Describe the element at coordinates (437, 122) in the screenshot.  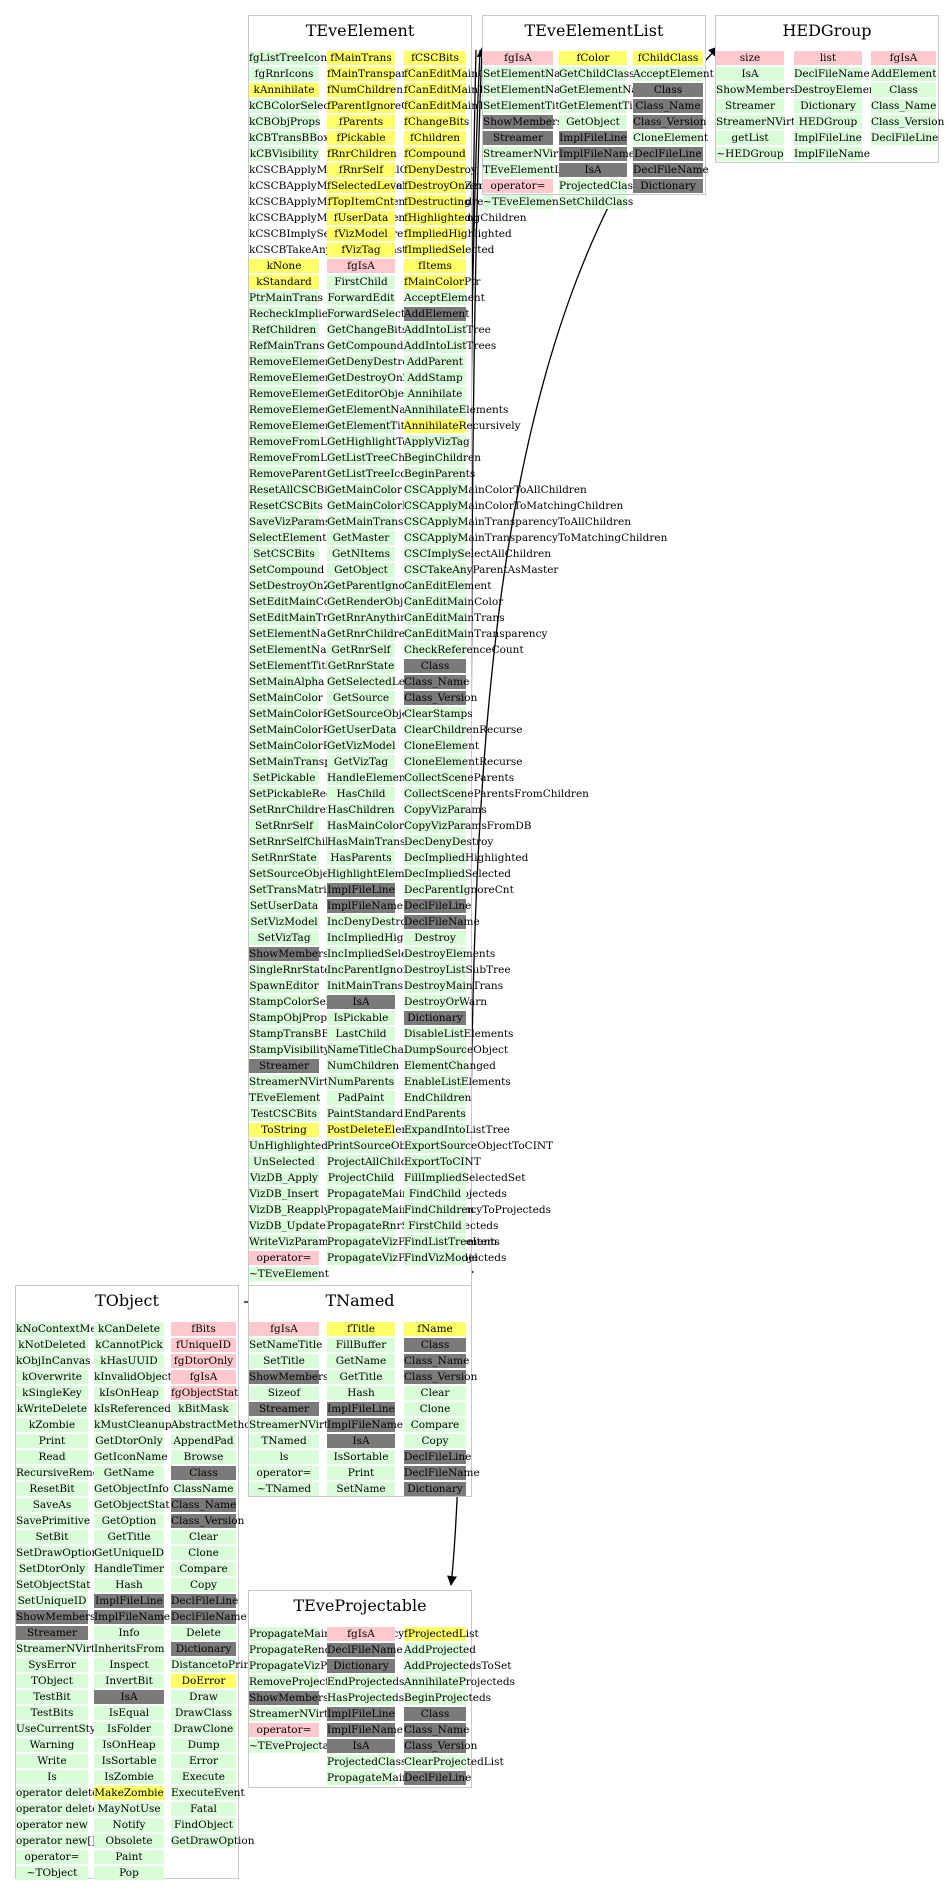
I see `member-cell: fChangeBits` at that location.